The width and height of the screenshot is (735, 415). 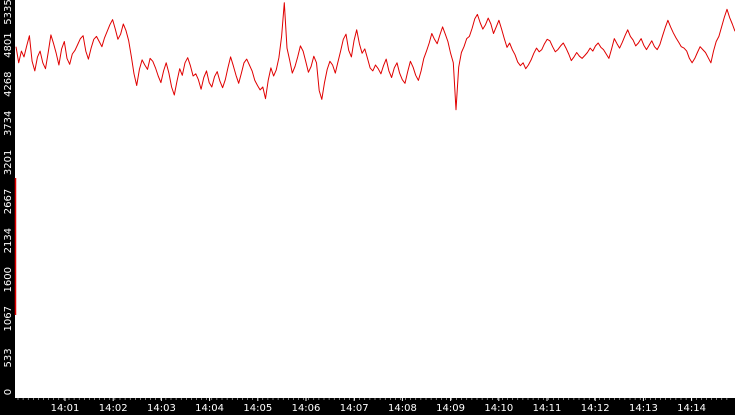 What do you see at coordinates (8, 44) in the screenshot?
I see `y-tick-label: 4801` at bounding box center [8, 44].